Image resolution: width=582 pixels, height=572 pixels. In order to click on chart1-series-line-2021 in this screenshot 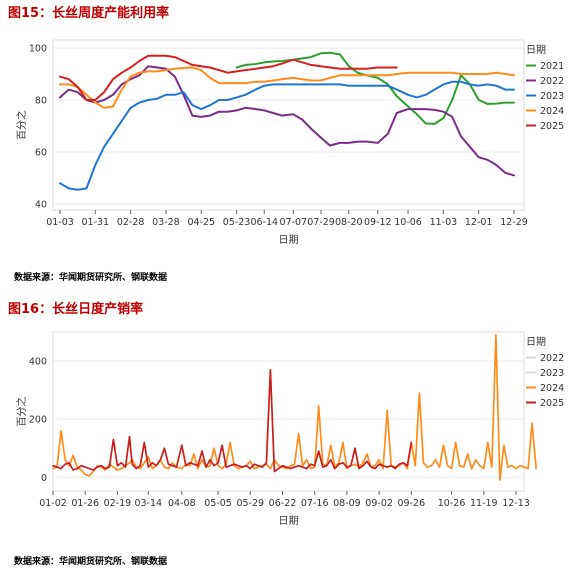, I will do `click(375, 88)`.